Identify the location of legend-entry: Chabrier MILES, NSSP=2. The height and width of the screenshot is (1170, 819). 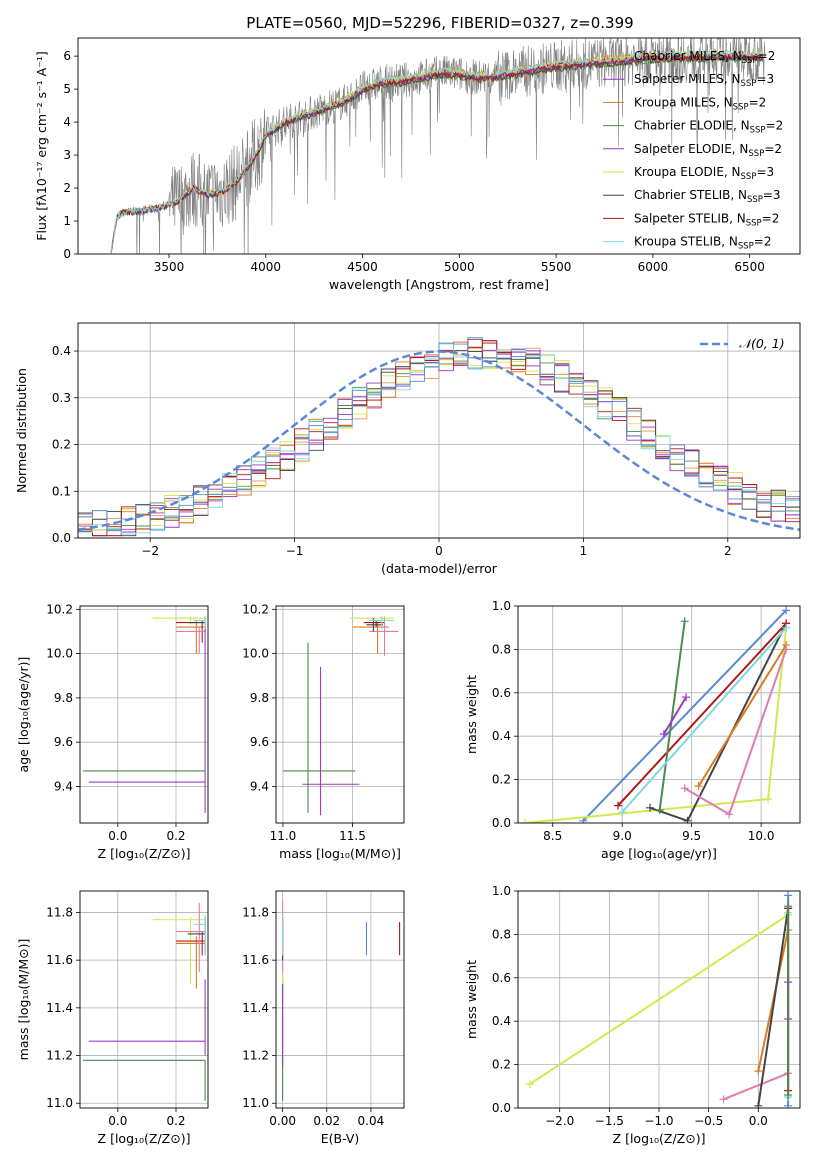
(704, 57).